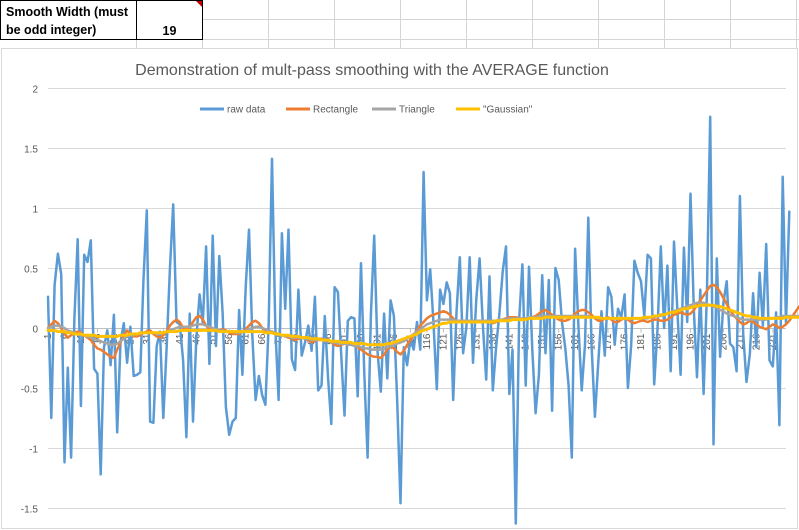  I want to click on x-tick-label: 31, so click(147, 339).